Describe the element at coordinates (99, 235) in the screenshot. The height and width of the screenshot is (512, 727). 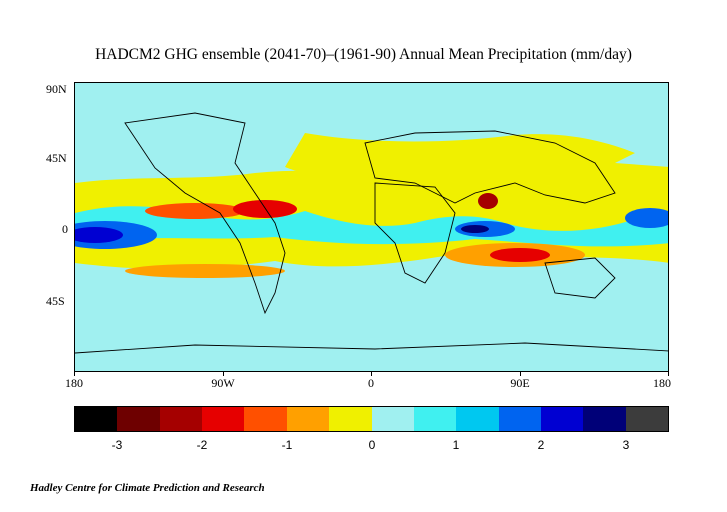
I see `blob-pacific-darkblue` at that location.